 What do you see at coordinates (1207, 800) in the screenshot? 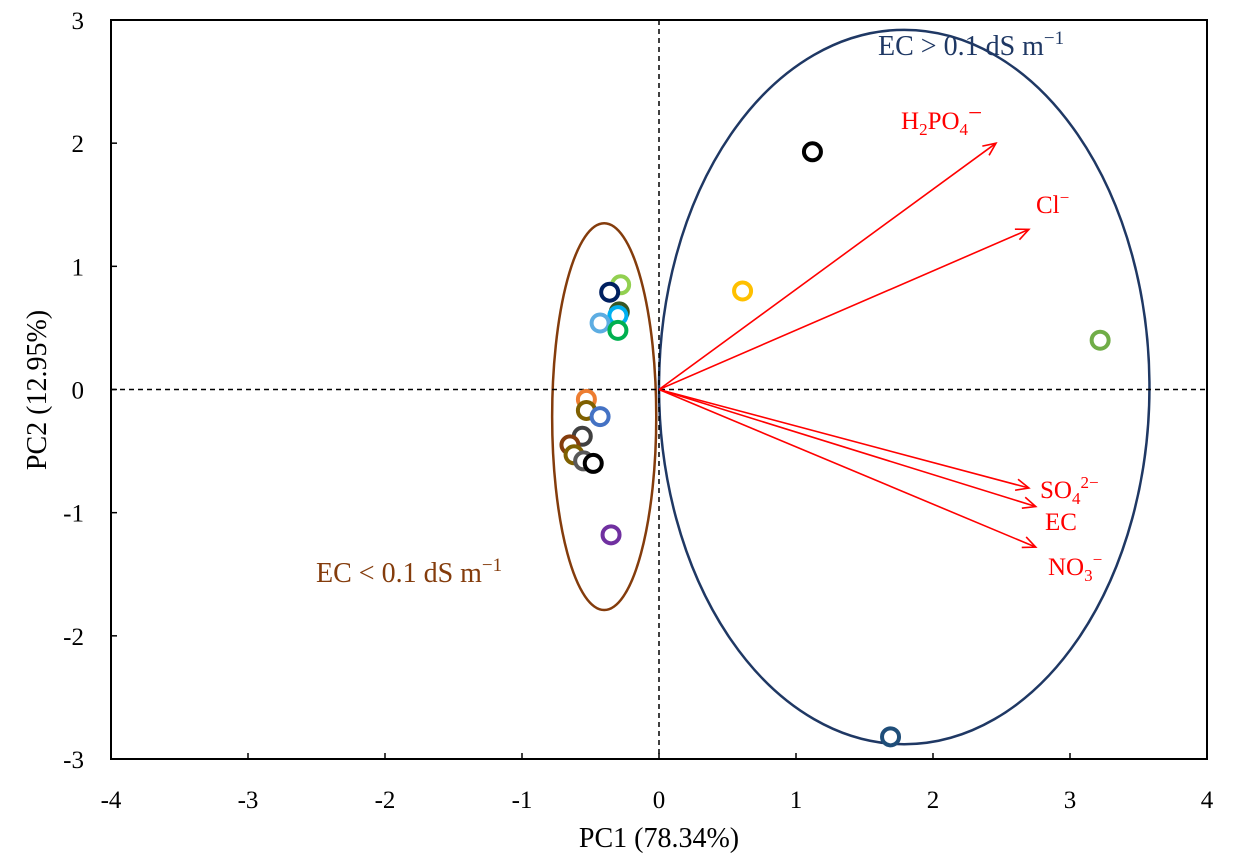
I see `x-tick-label-8: 4` at bounding box center [1207, 800].